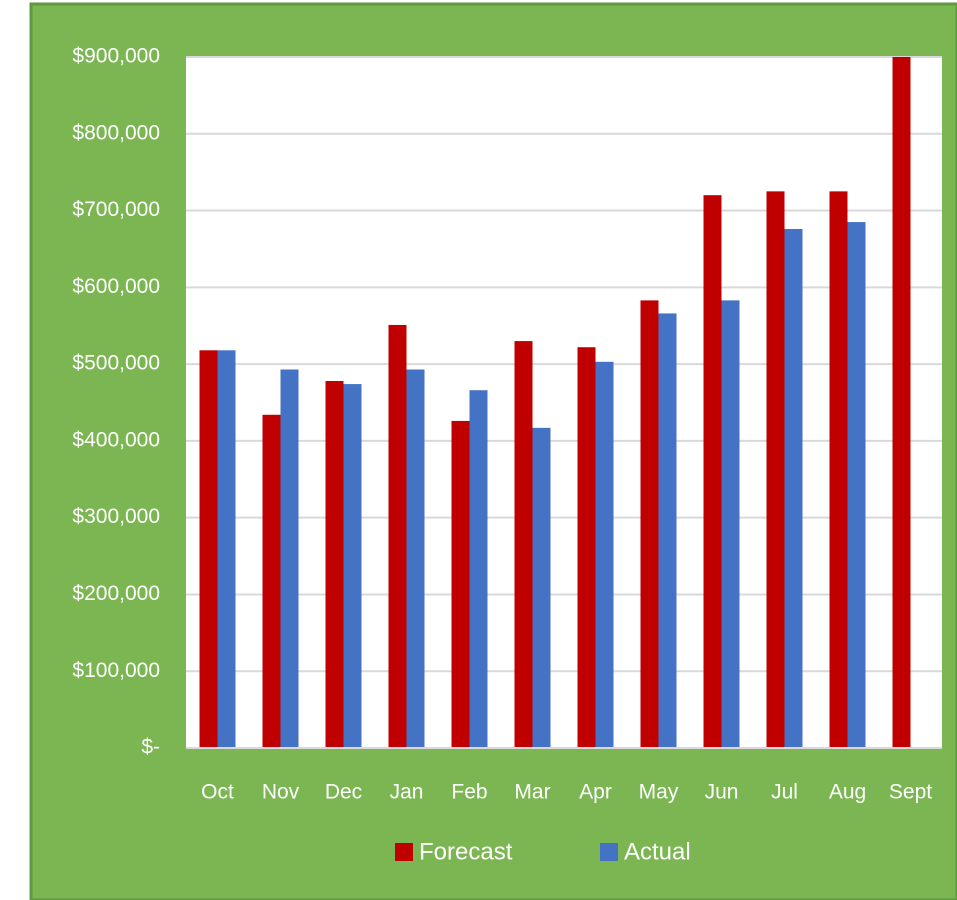 The width and height of the screenshot is (957, 900). Describe the element at coordinates (532, 792) in the screenshot. I see `x-tick-label: Mar` at that location.